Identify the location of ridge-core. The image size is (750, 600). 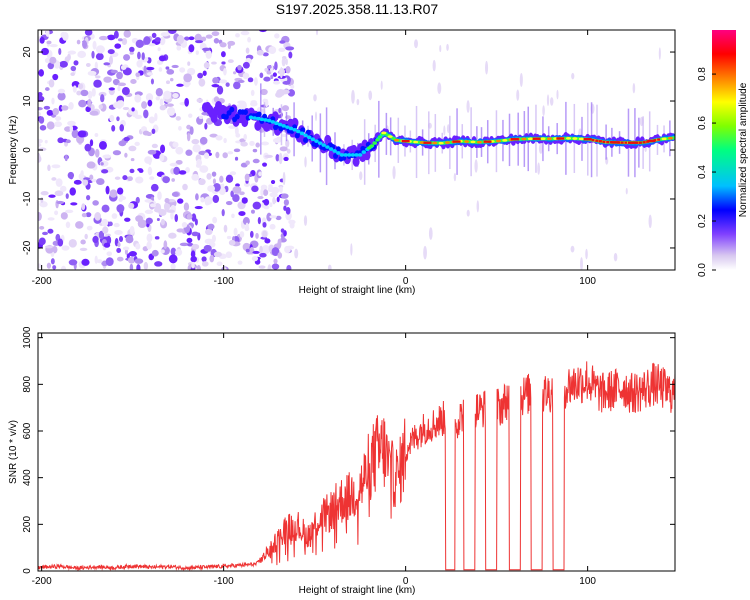
(336, 156).